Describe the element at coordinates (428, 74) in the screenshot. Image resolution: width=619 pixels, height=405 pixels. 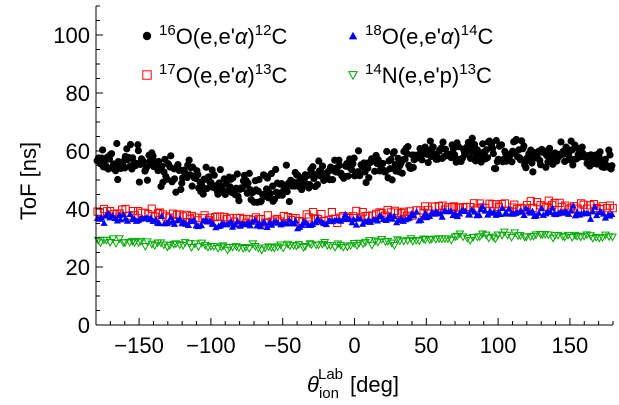
I see `legend-label: 14N(e,e'p)13C` at that location.